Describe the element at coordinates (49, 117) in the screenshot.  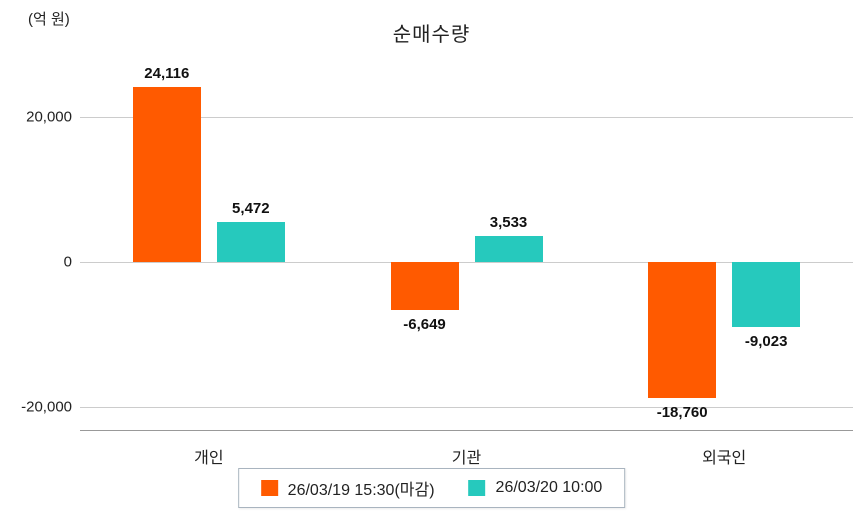
I see `y-tick-label: 20,000` at that location.